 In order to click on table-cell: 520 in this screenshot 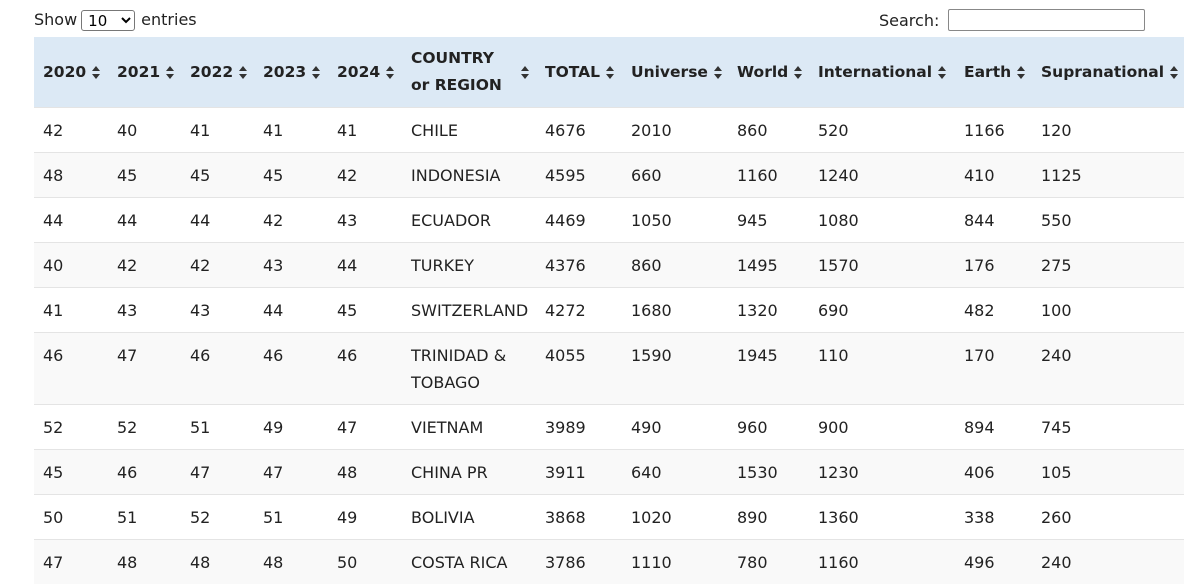, I will do `click(882, 130)`.